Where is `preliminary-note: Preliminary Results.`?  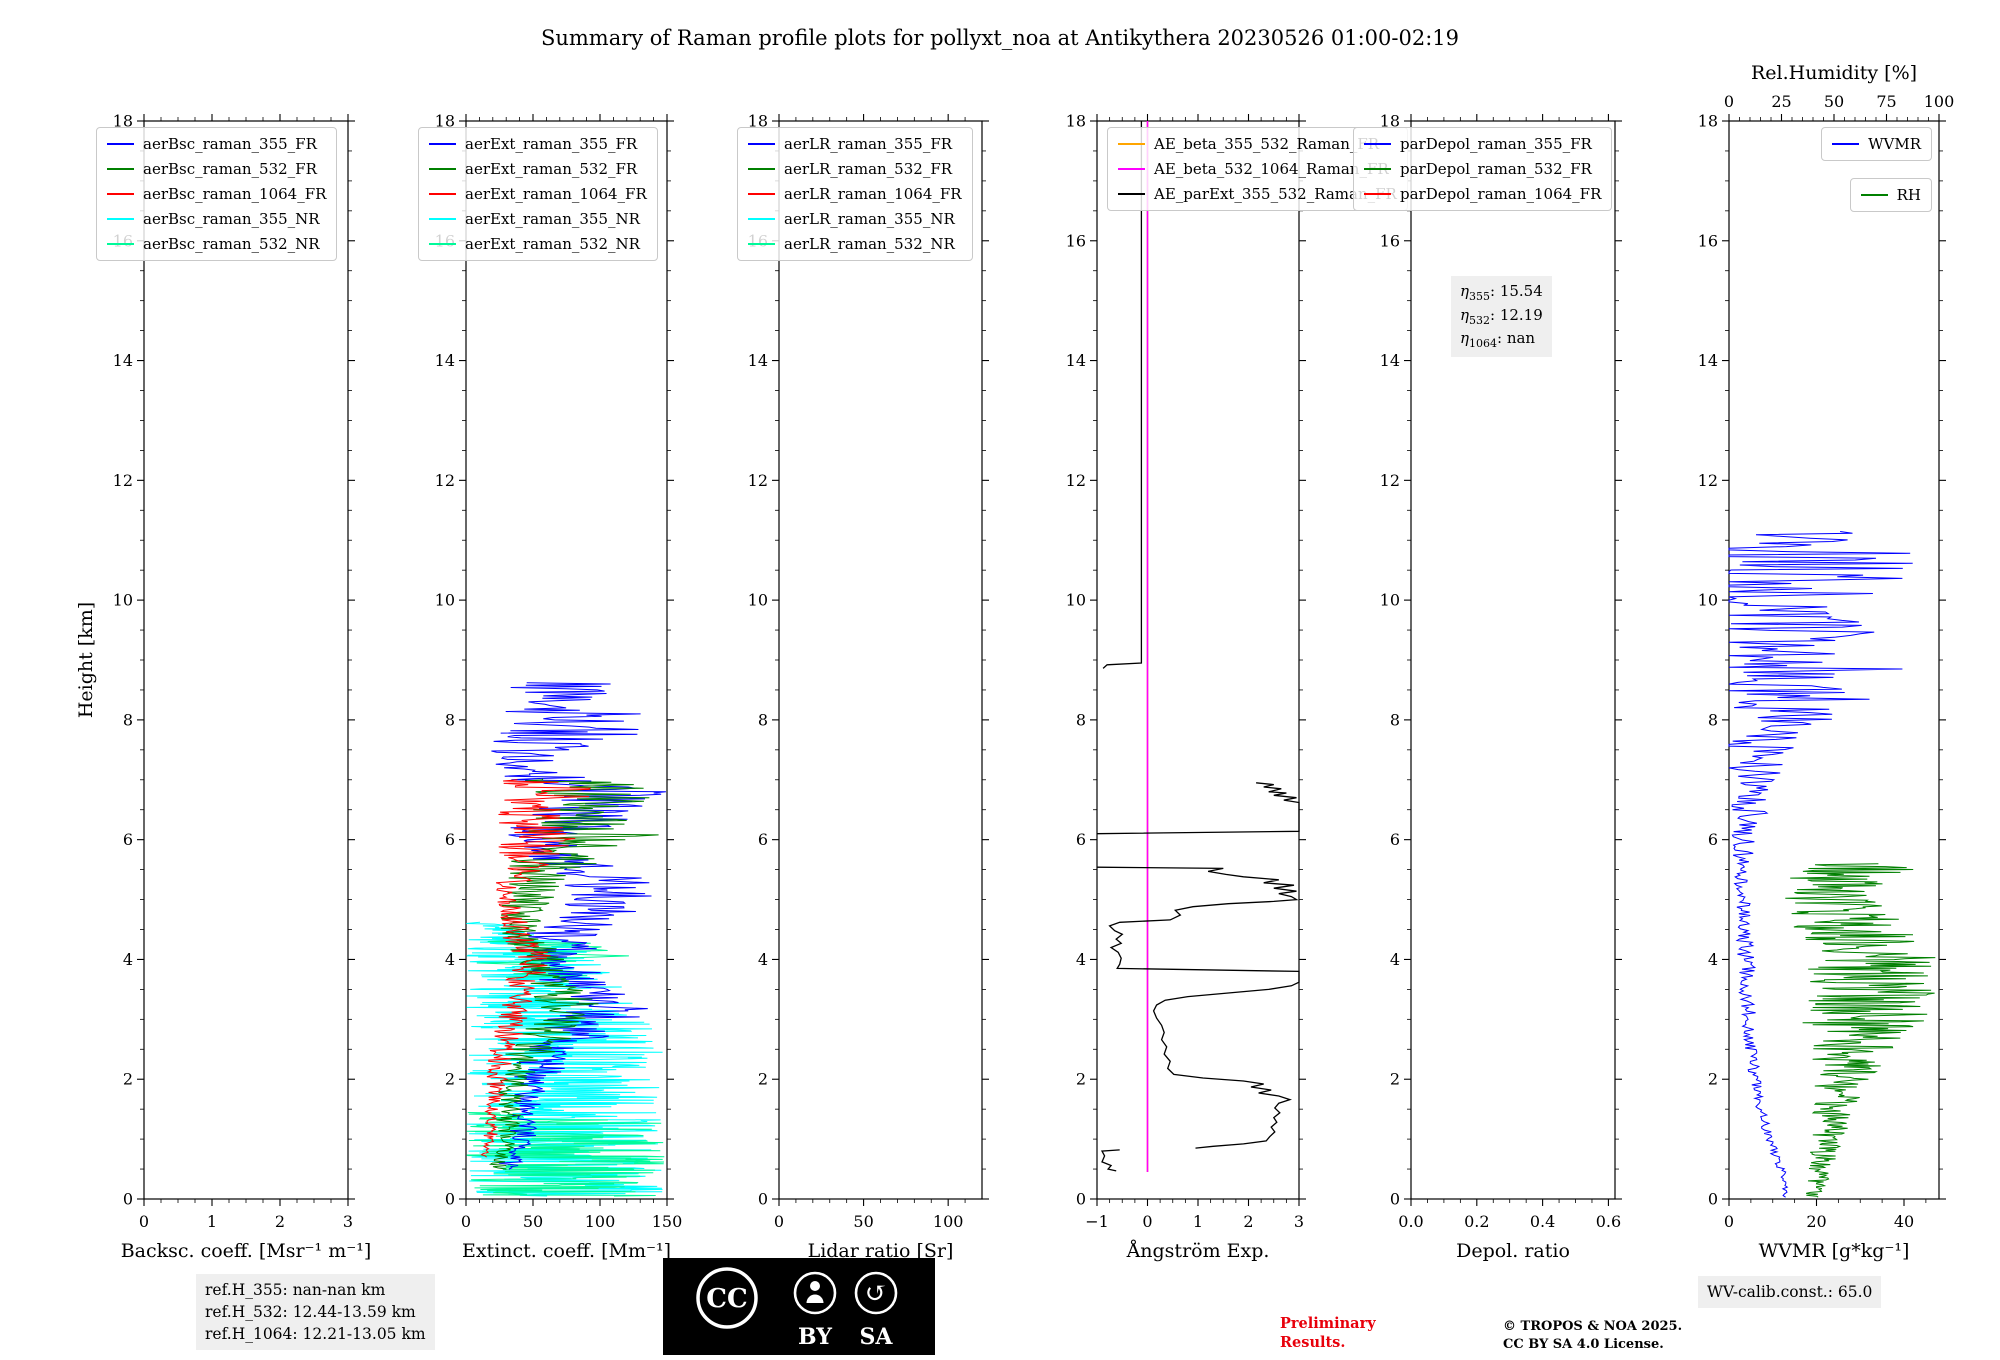
preliminary-note: Preliminary Results. is located at coordinates (1328, 1334).